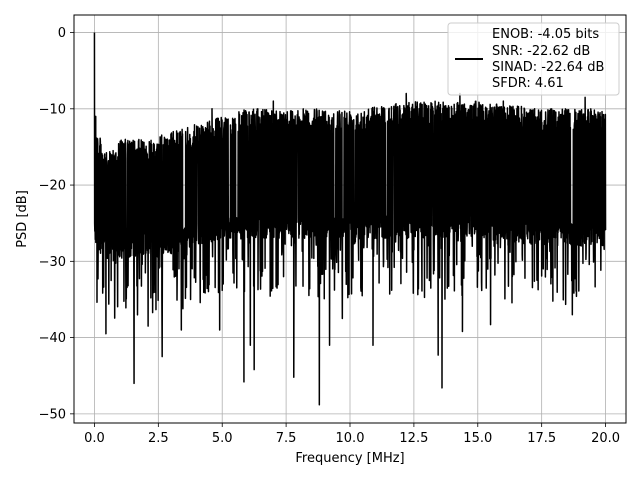 The width and height of the screenshot is (640, 480). Describe the element at coordinates (62, 33) in the screenshot. I see `y-tick-label: 0` at that location.